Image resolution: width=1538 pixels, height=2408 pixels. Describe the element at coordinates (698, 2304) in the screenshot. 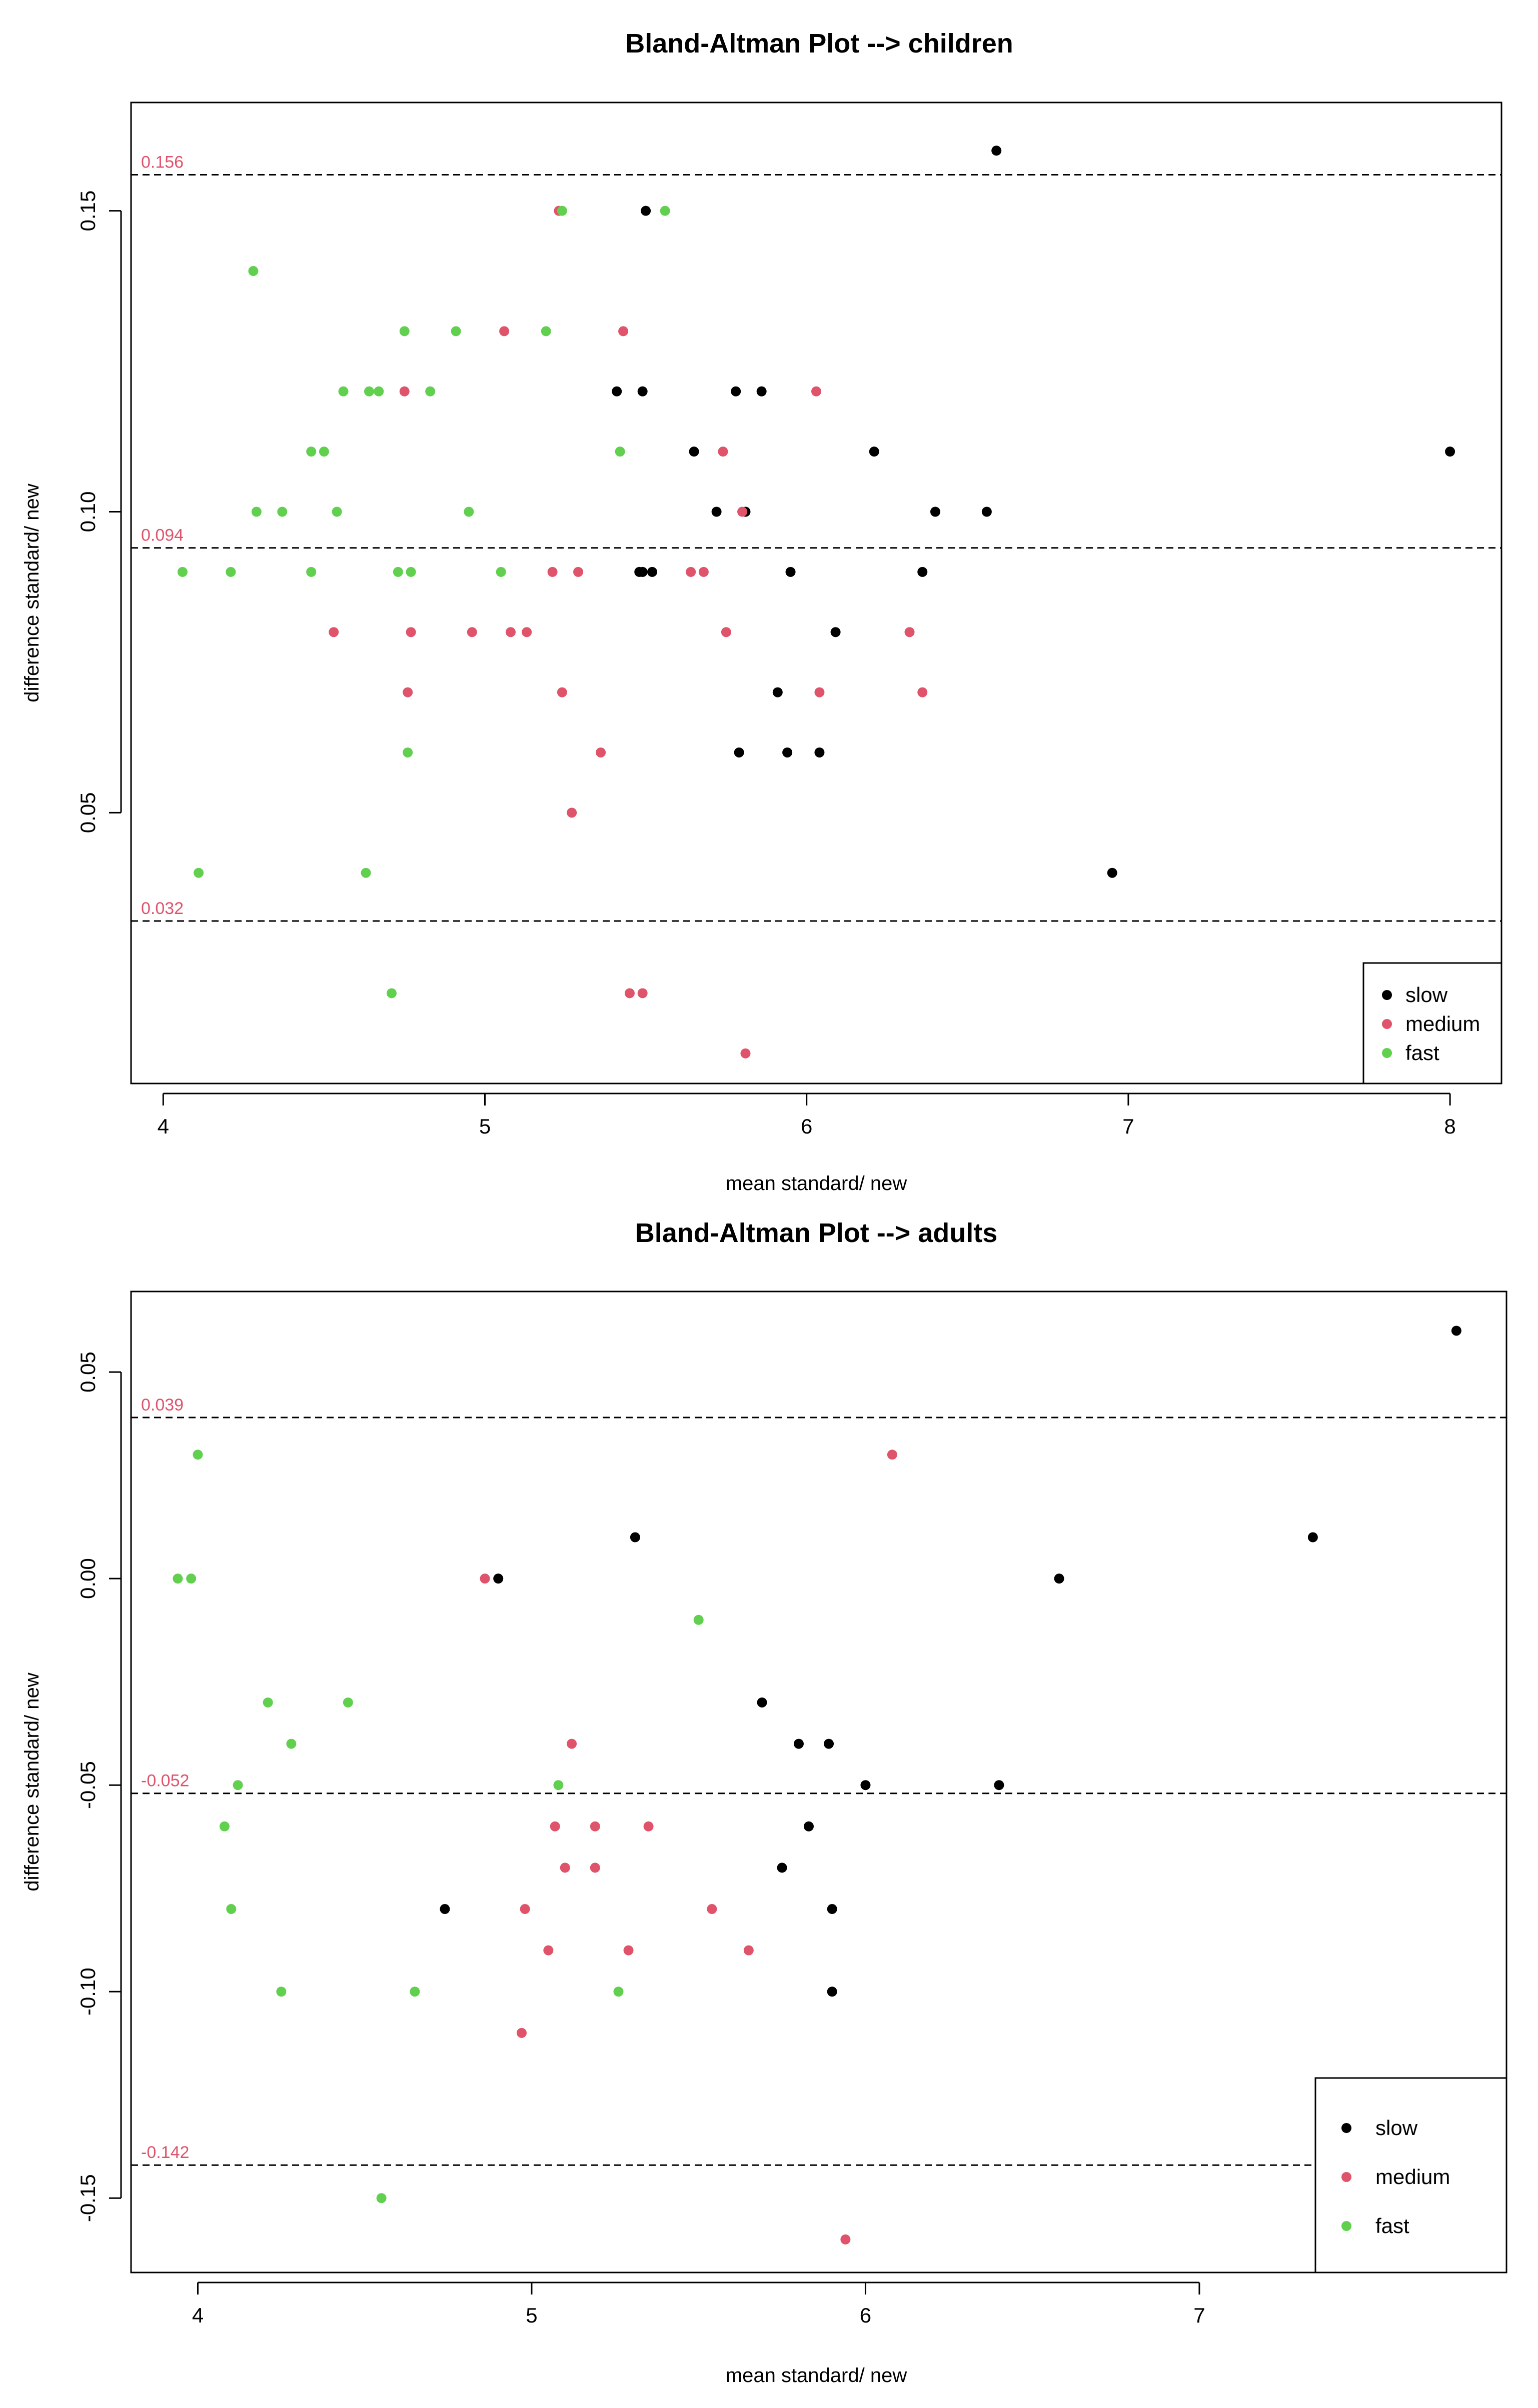

I see `x-axis: 4 5 6 7` at that location.